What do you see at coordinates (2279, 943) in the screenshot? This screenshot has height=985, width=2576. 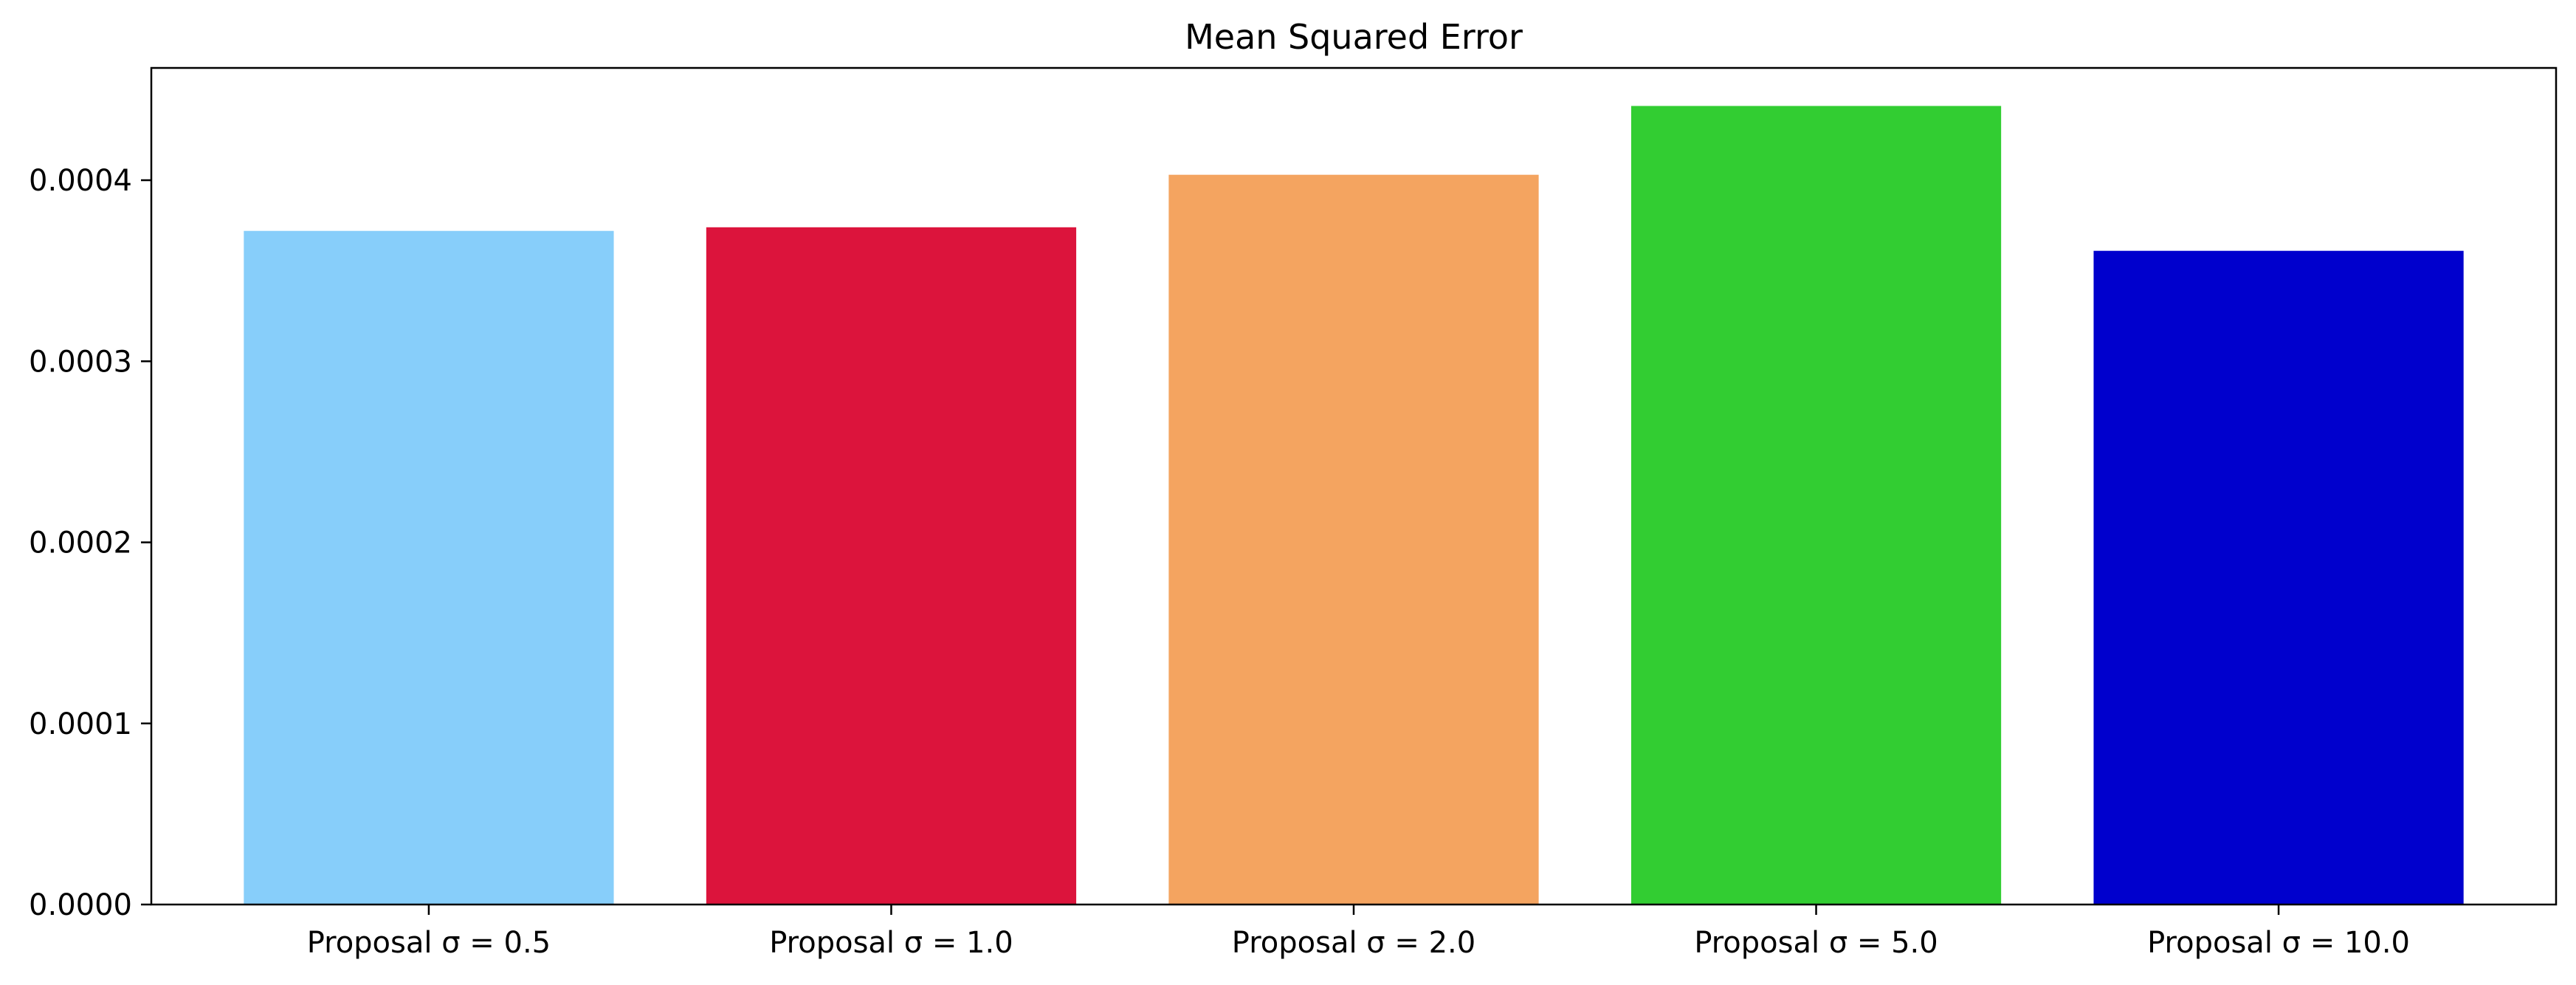 I see `x-tick-label: Proposal σ = 10.0` at bounding box center [2279, 943].